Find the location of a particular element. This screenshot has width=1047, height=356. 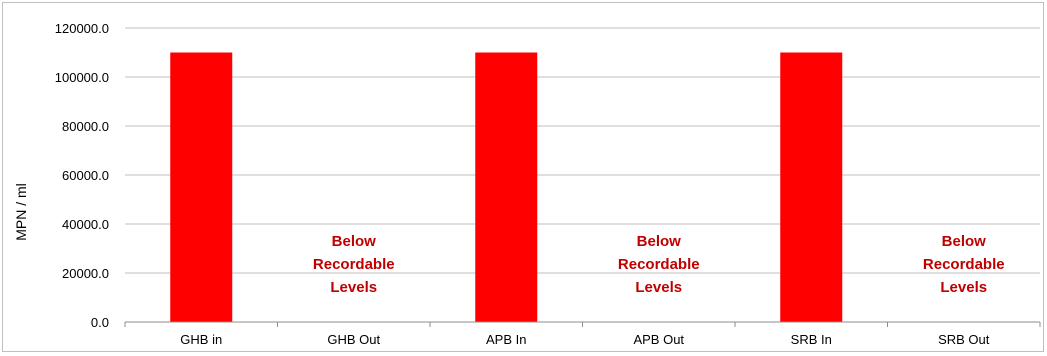

y-tick-label: 60000.0 is located at coordinates (85, 175).